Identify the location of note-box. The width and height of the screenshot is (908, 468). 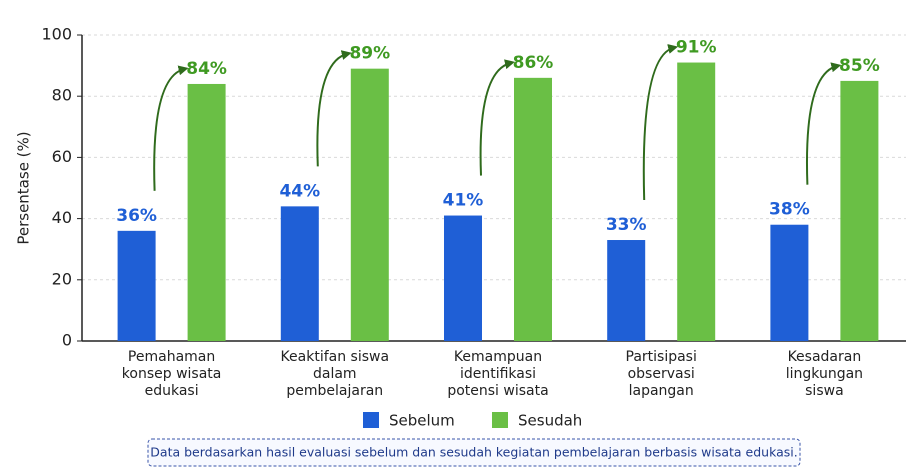
(474, 452).